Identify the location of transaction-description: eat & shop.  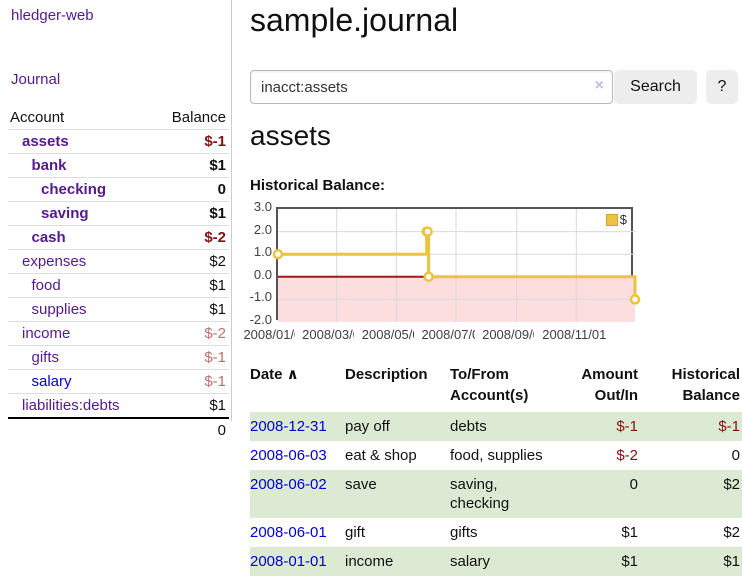
(381, 455).